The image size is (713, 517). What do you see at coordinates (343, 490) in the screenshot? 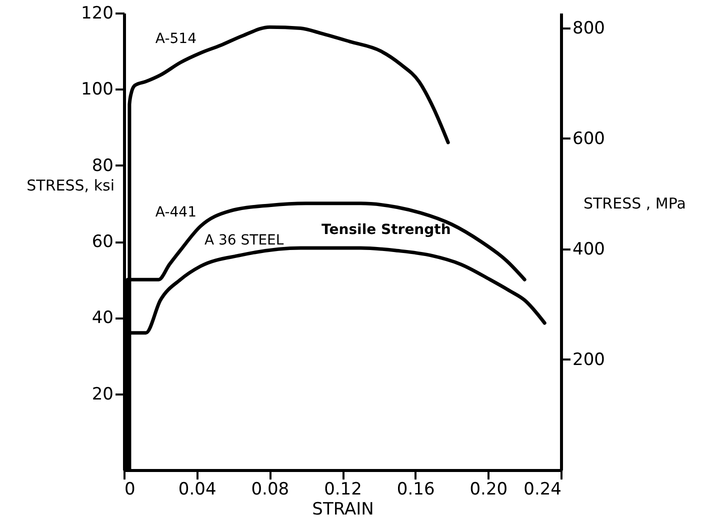
I see `x-tick-label: 0.12` at bounding box center [343, 490].